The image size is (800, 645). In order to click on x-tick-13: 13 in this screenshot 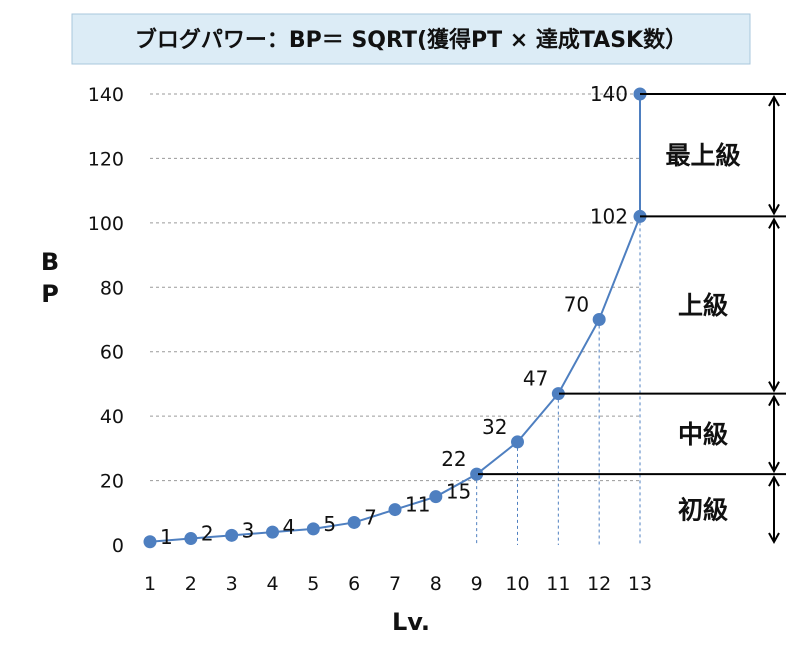, I will do `click(640, 584)`.